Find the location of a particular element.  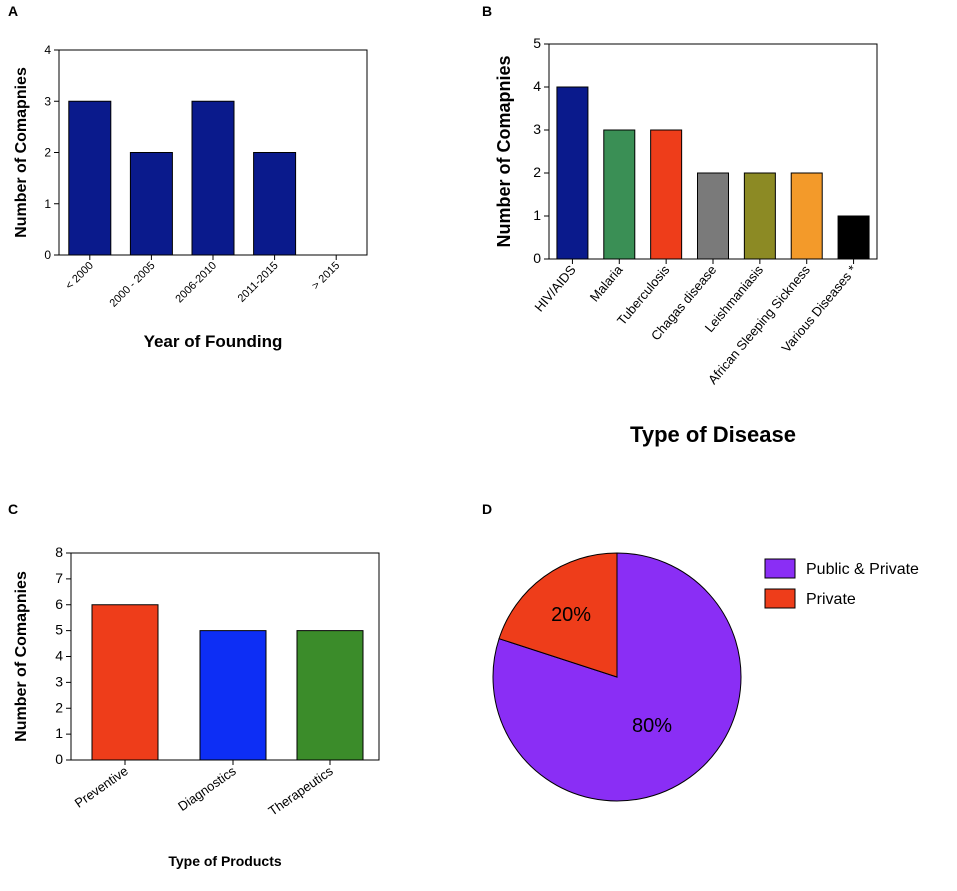

x-axis-title: Year of Founding is located at coordinates (213, 341).